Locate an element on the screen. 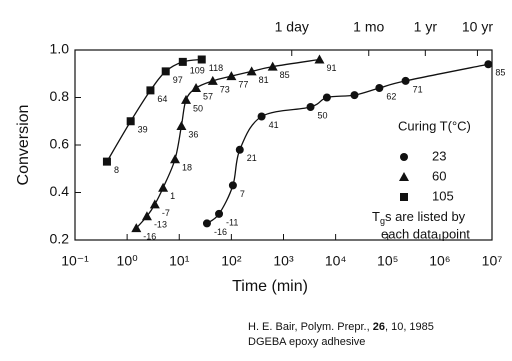  data-label: 1 is located at coordinates (172, 196).